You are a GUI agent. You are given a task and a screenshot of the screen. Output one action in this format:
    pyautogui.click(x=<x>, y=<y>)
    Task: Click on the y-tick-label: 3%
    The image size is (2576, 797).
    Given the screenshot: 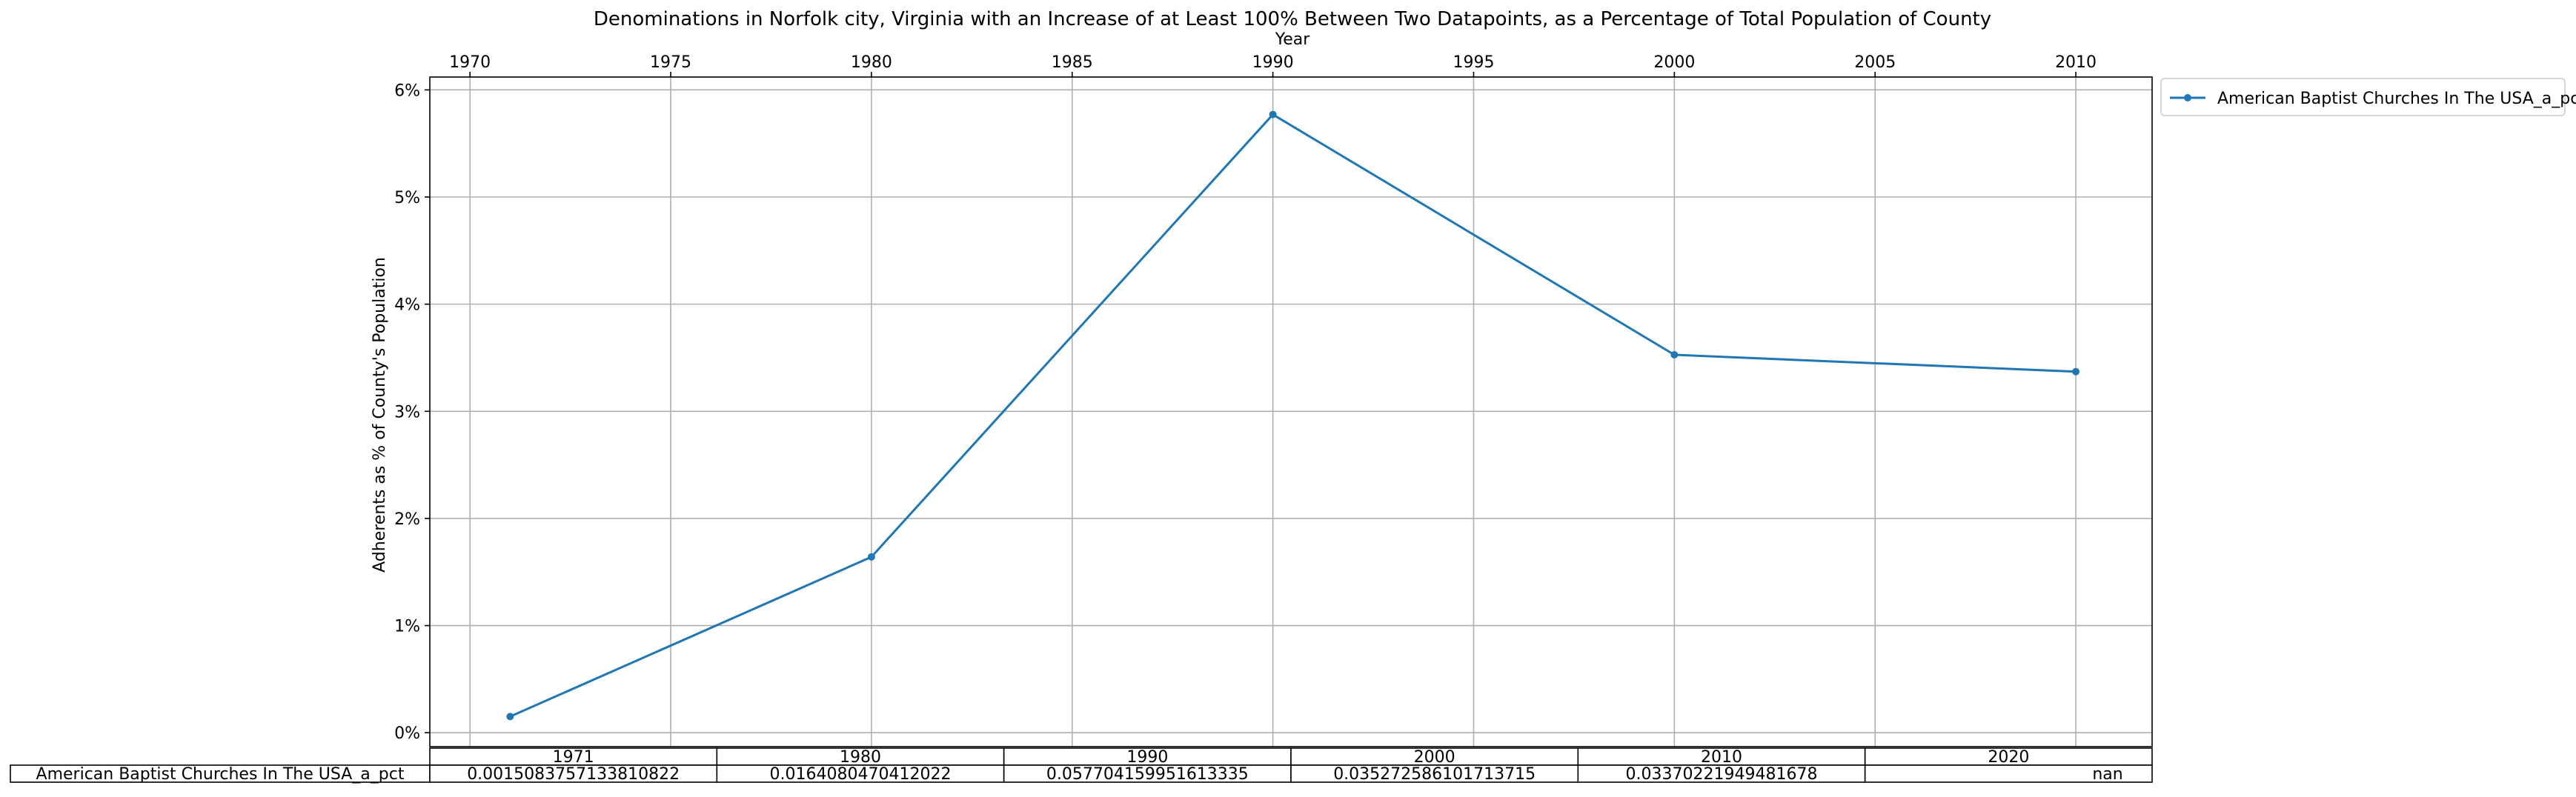 What is the action you would take?
    pyautogui.click(x=407, y=412)
    